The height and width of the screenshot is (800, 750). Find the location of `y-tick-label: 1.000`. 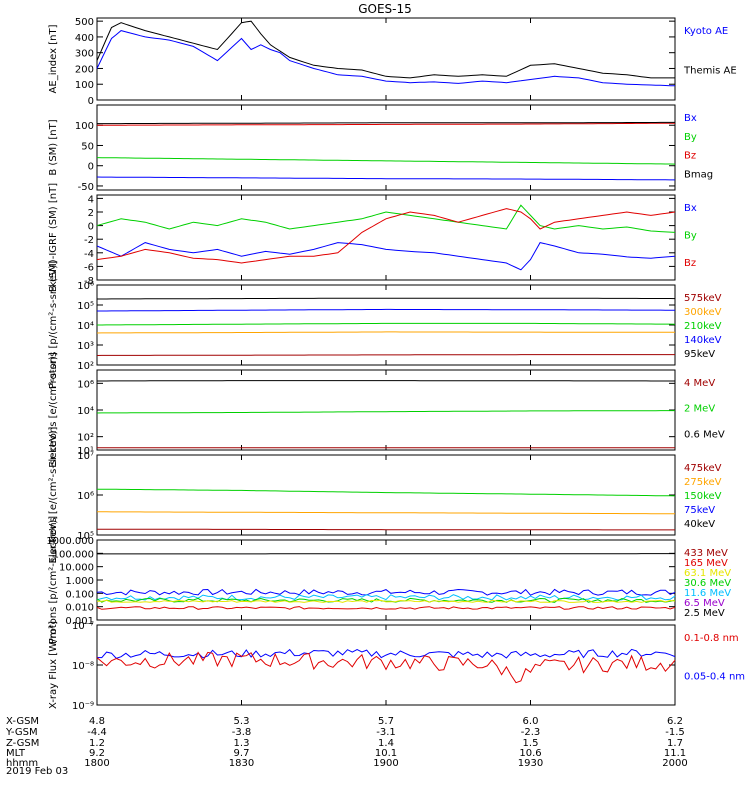

y-tick-label: 1.000 is located at coordinates (79, 581).